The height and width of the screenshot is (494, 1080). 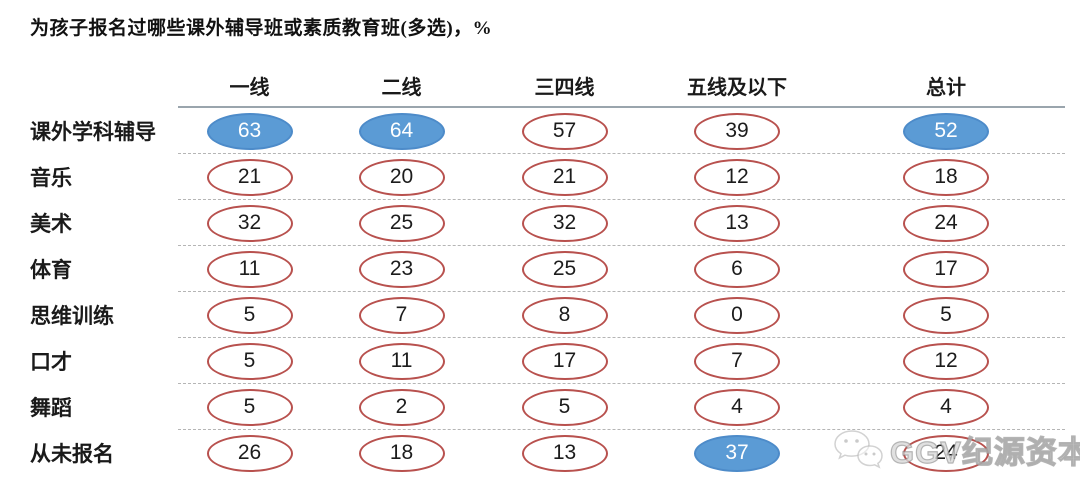 I want to click on column-header-row: 一线 二线 三四线 五线及以下 总计, so click(x=547, y=85).